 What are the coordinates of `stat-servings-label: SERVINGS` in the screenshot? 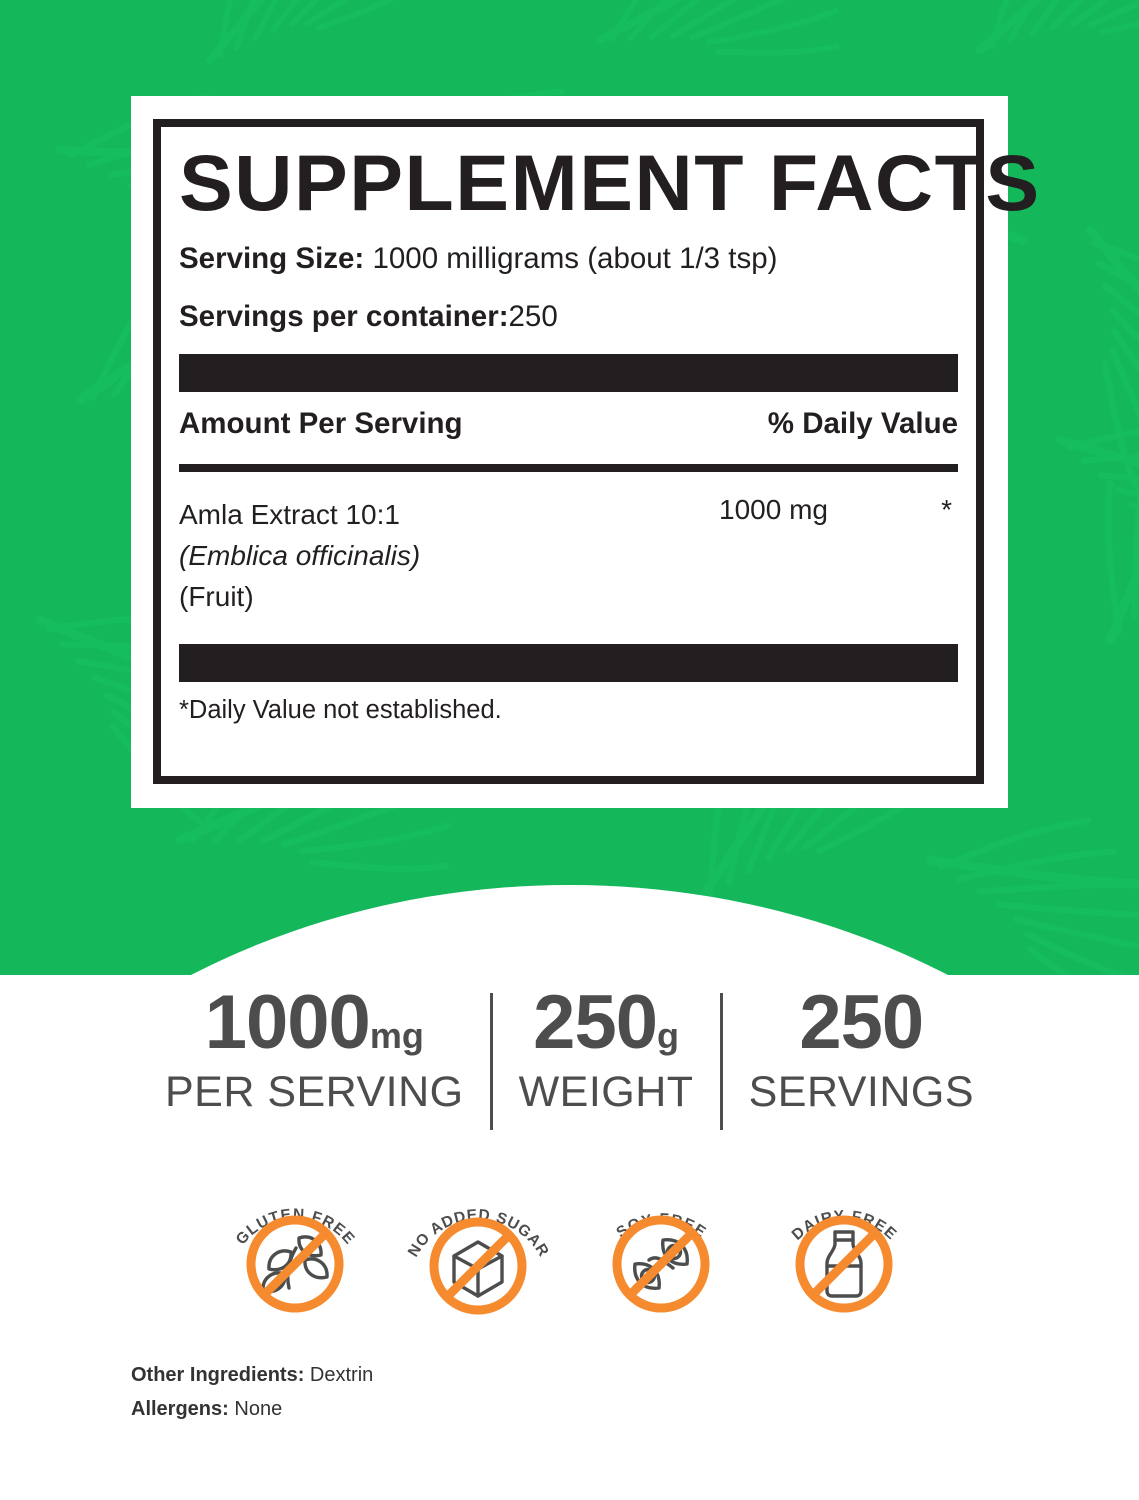 It's located at (861, 1092).